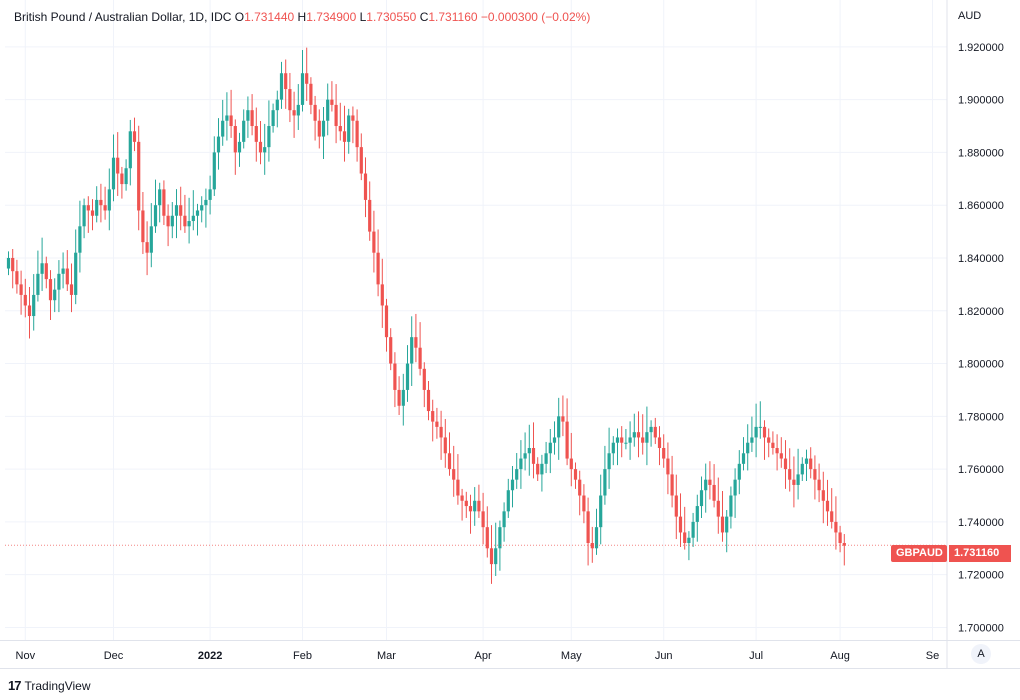  Describe the element at coordinates (981, 365) in the screenshot. I see `y-tick-label: 1.800000` at that location.